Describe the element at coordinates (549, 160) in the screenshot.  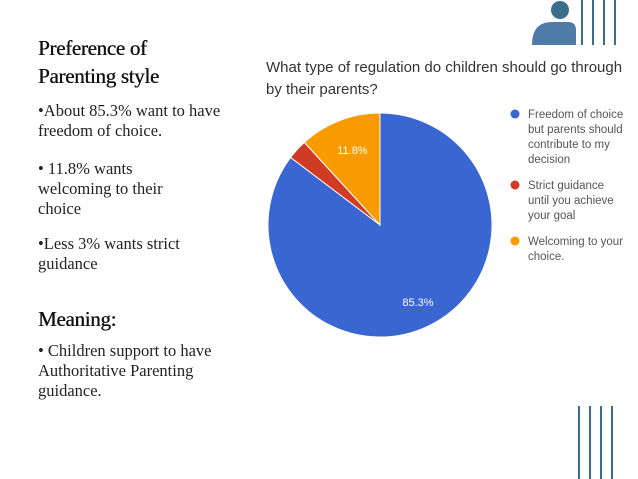
I see `legend-label-slice-freedom: decision` at that location.